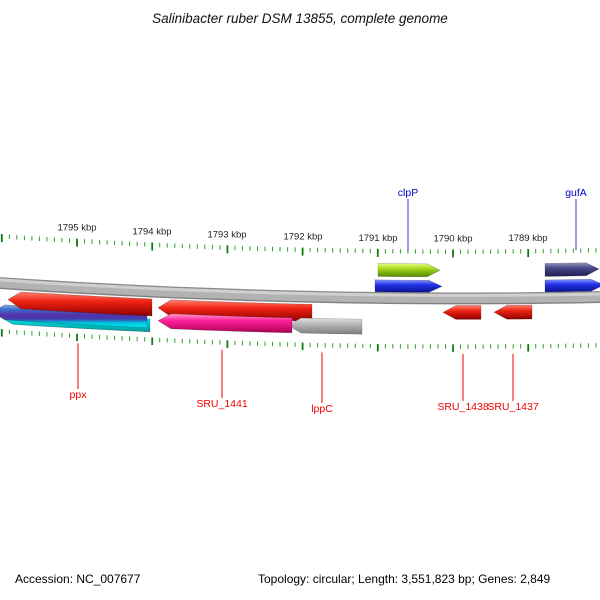 The image size is (600, 600). Describe the element at coordinates (513, 407) in the screenshot. I see `gene-label: SRU_1437` at that location.